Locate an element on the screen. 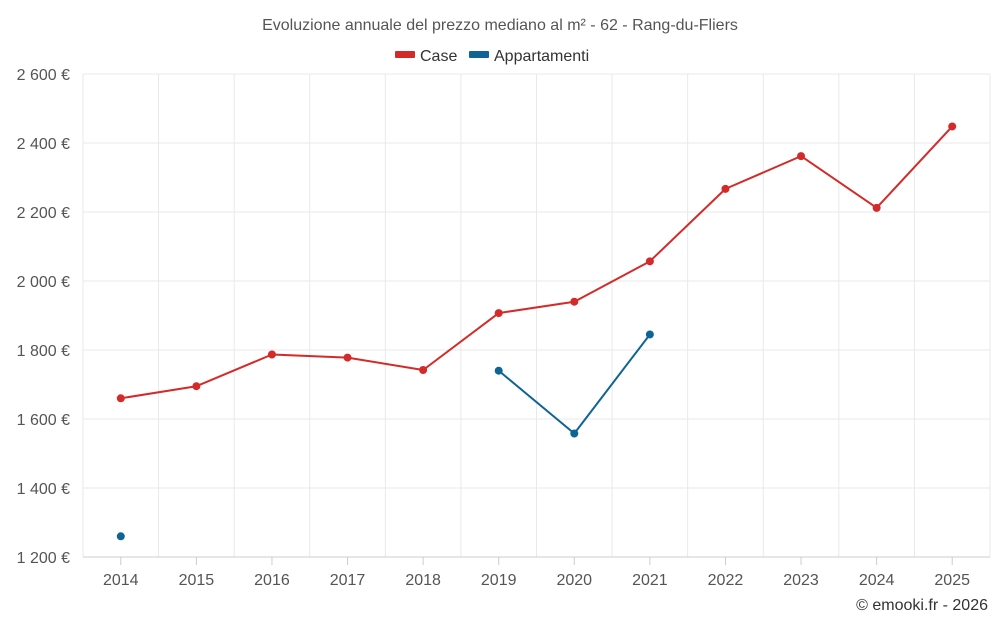 The width and height of the screenshot is (1000, 625). x-tick-label: 2016 is located at coordinates (272, 580).